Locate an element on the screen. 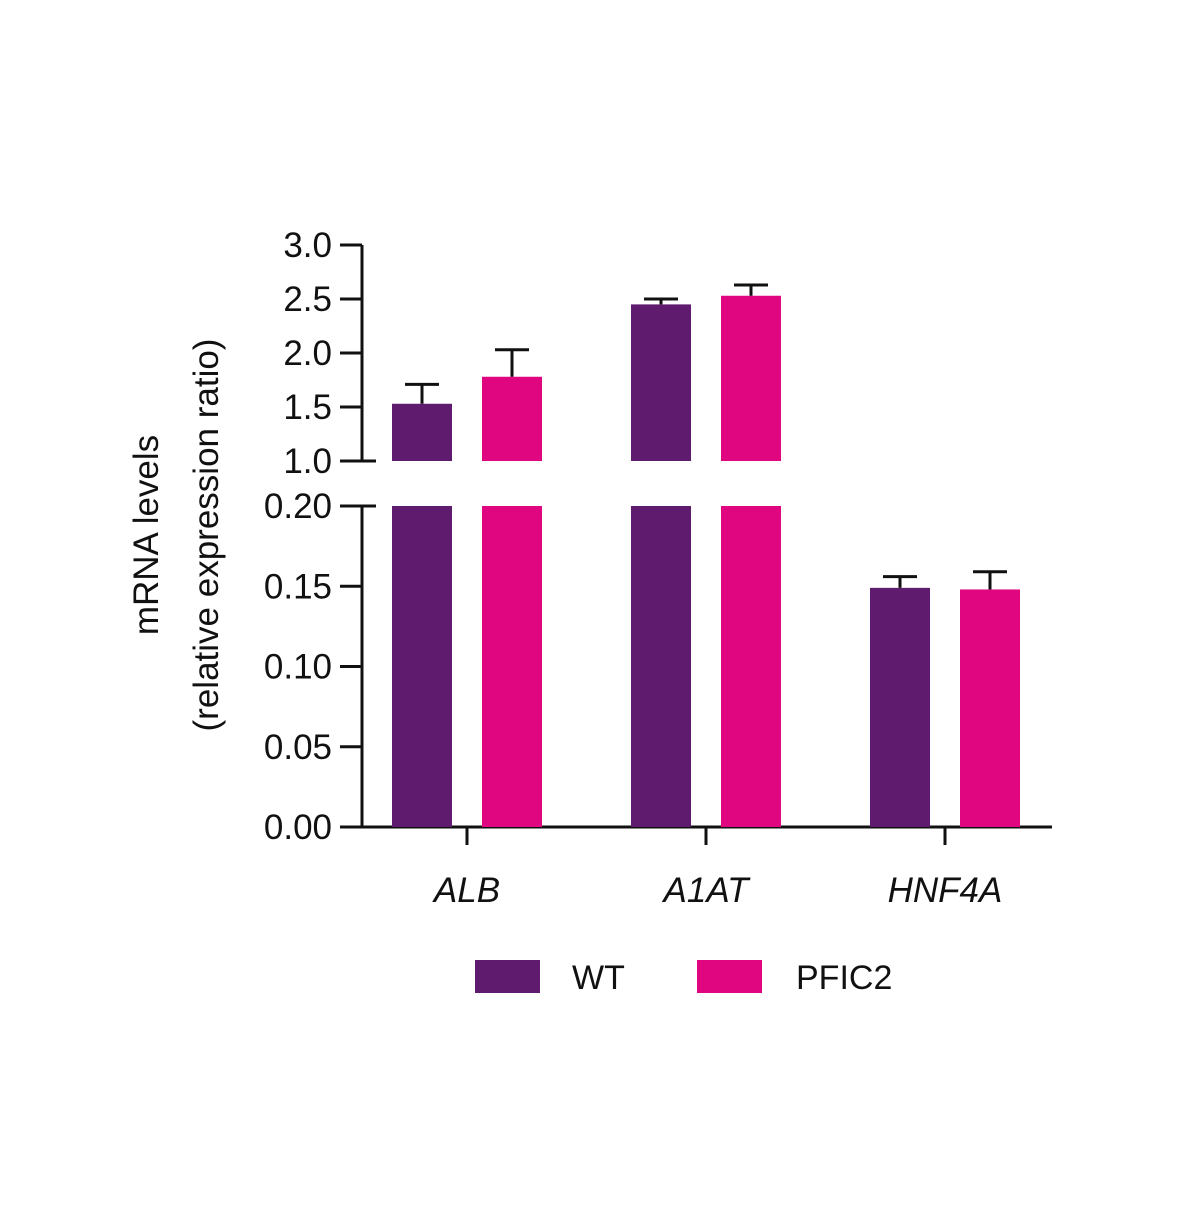  x-tick-label-ALB: ALB is located at coordinates (466, 890).